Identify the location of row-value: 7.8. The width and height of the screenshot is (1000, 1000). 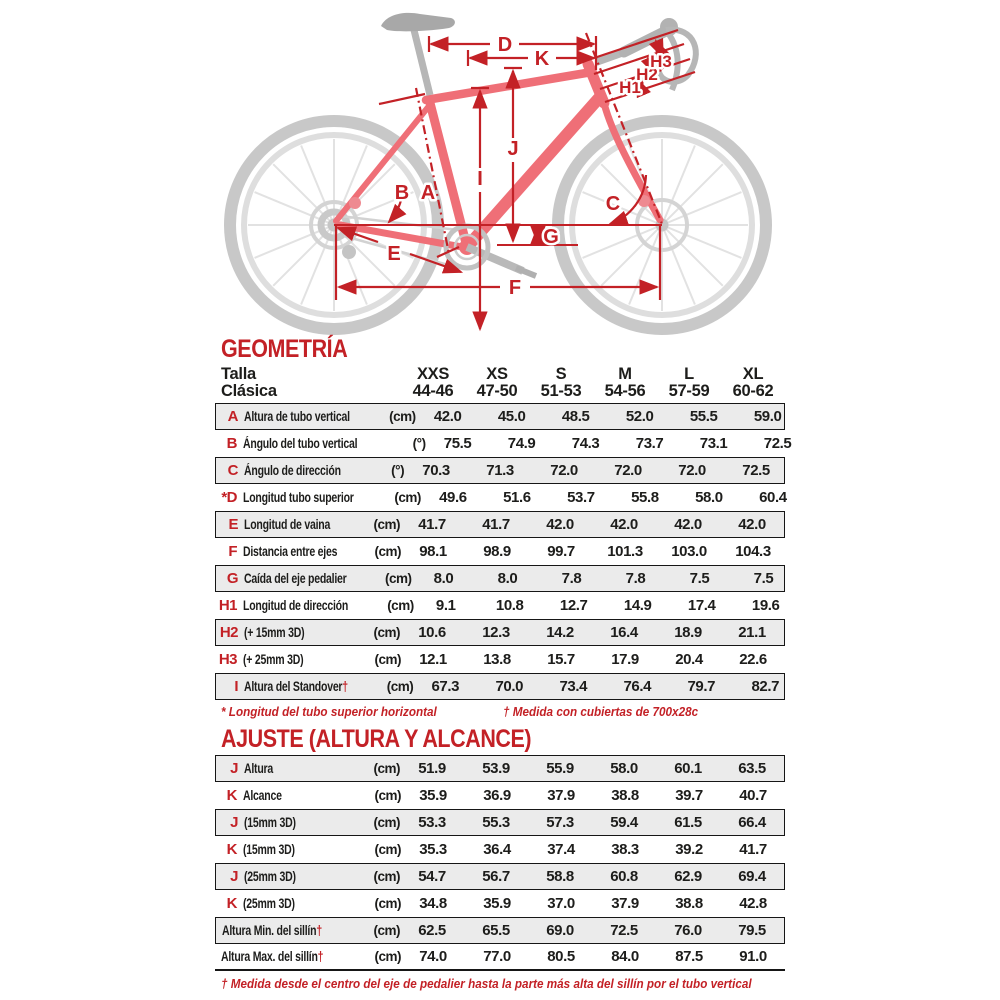
(571, 578).